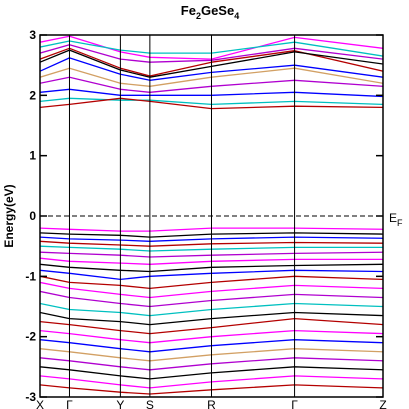  What do you see at coordinates (32, 156) in the screenshot?
I see `y-tick-label: 1` at bounding box center [32, 156].